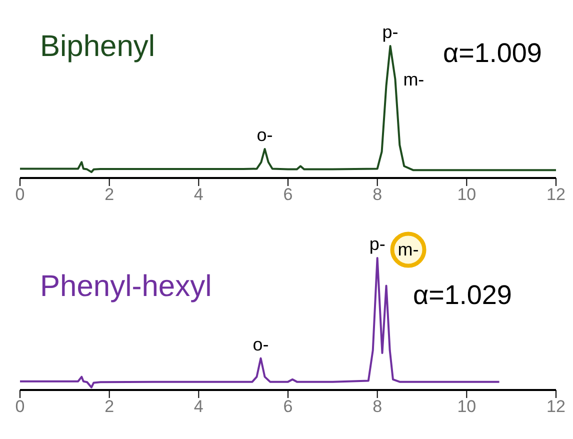  Describe the element at coordinates (462, 295) in the screenshot. I see `annotation: α=1.029` at that location.